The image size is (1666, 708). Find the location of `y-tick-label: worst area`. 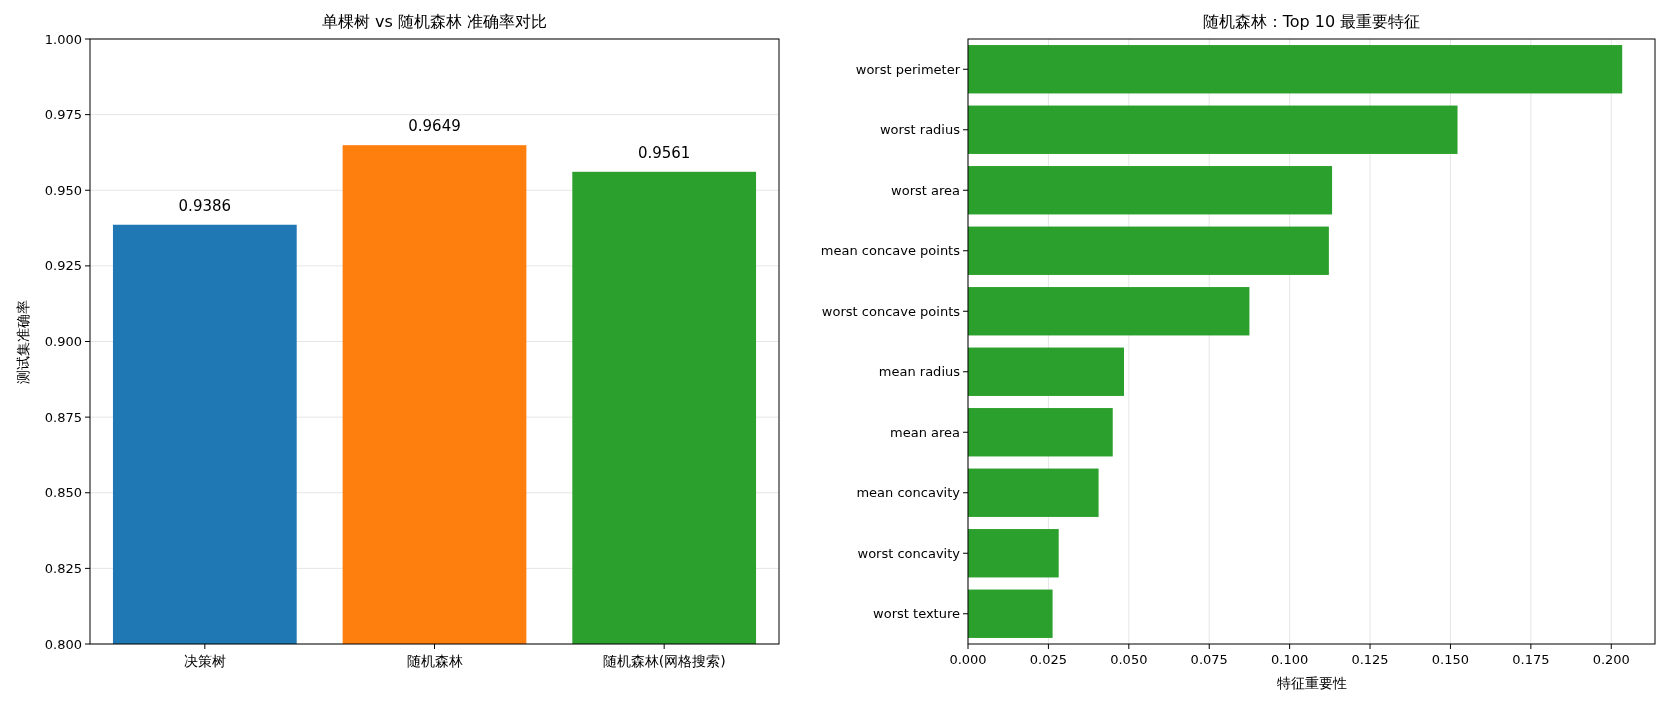

y-tick-label: worst area is located at coordinates (925, 190).